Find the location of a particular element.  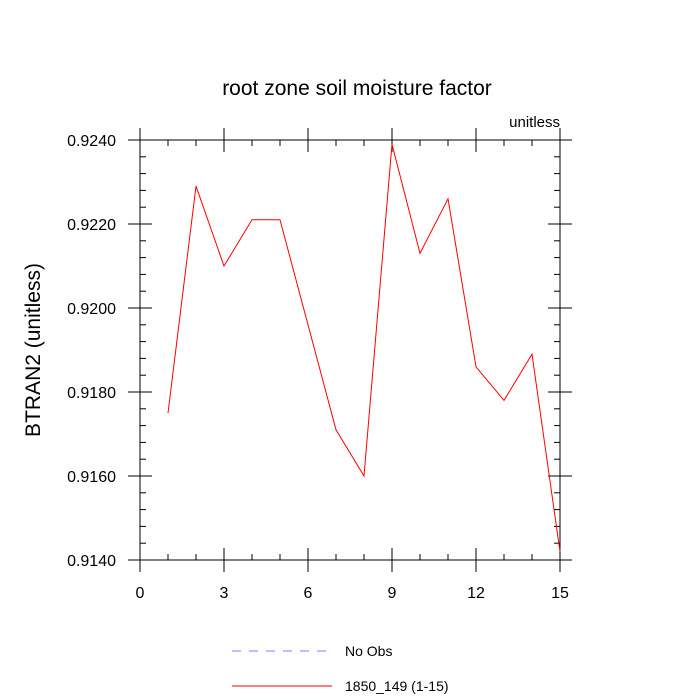

y-tick-label: 0.9200 is located at coordinates (91, 309).